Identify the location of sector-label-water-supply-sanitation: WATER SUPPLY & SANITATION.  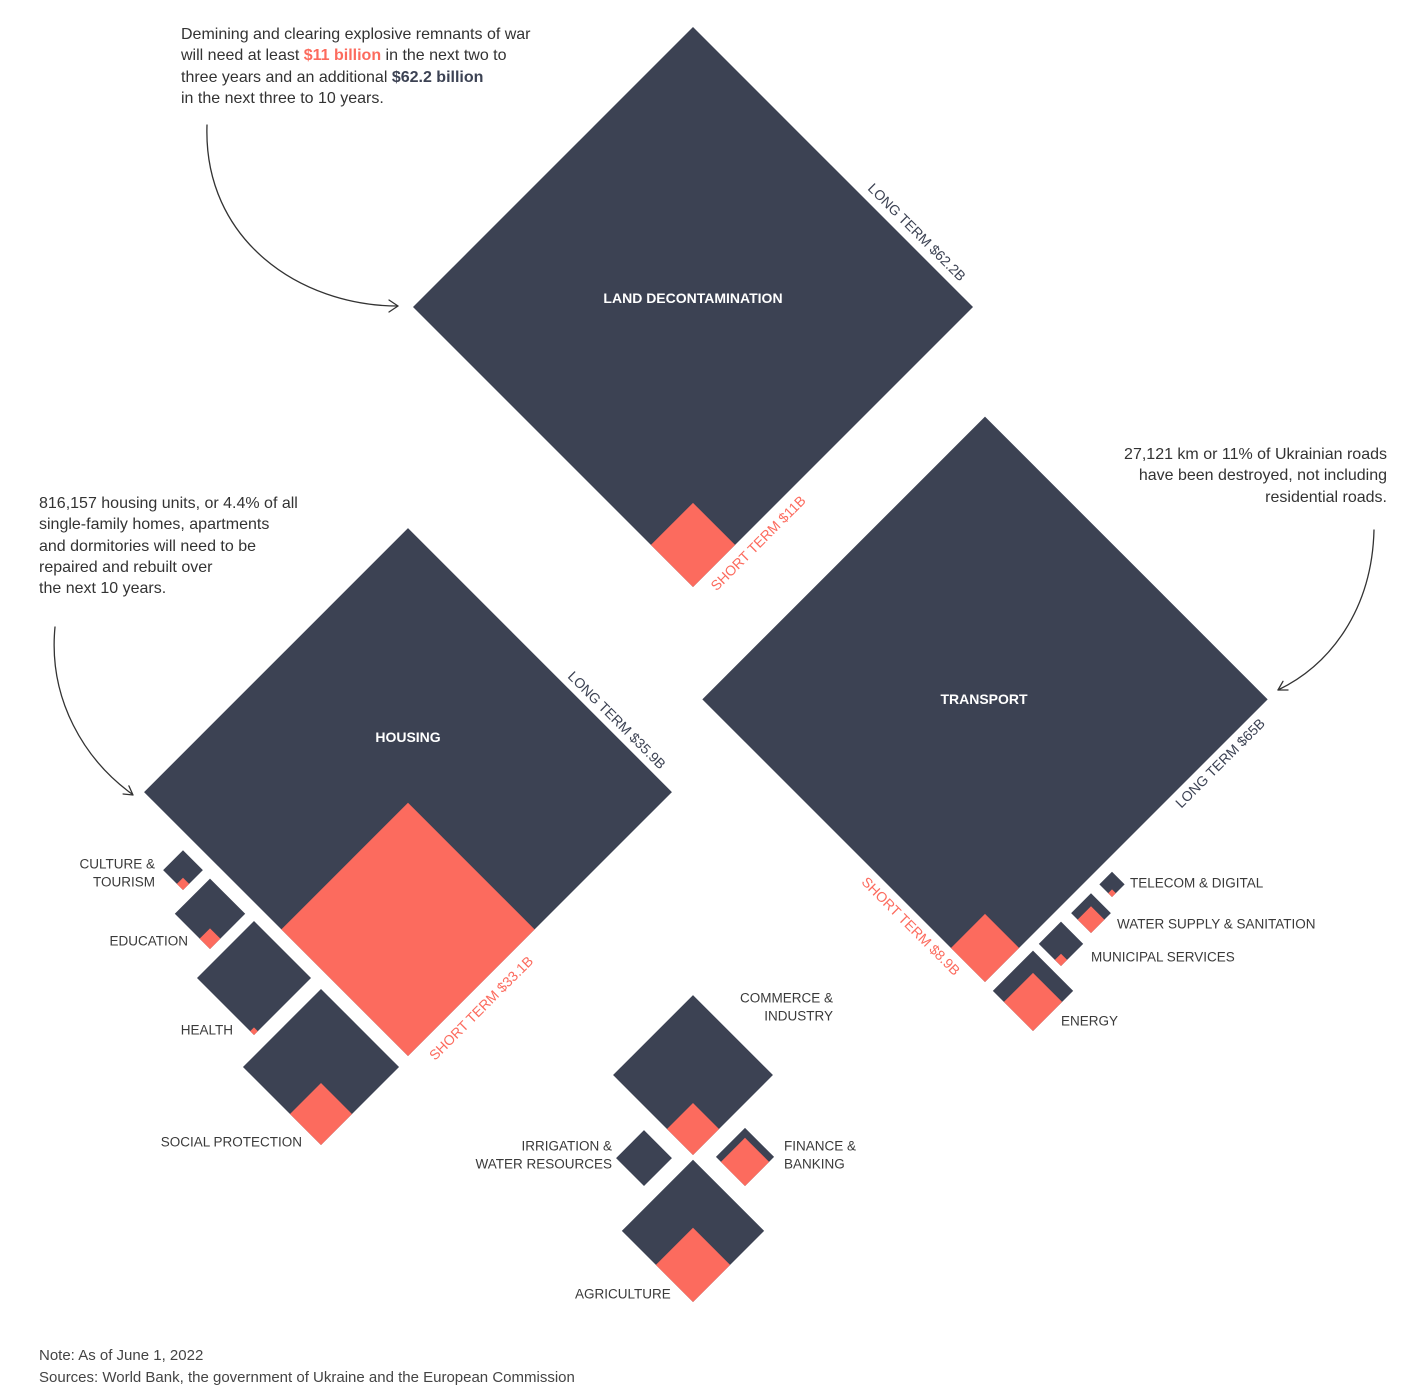
(1216, 924).